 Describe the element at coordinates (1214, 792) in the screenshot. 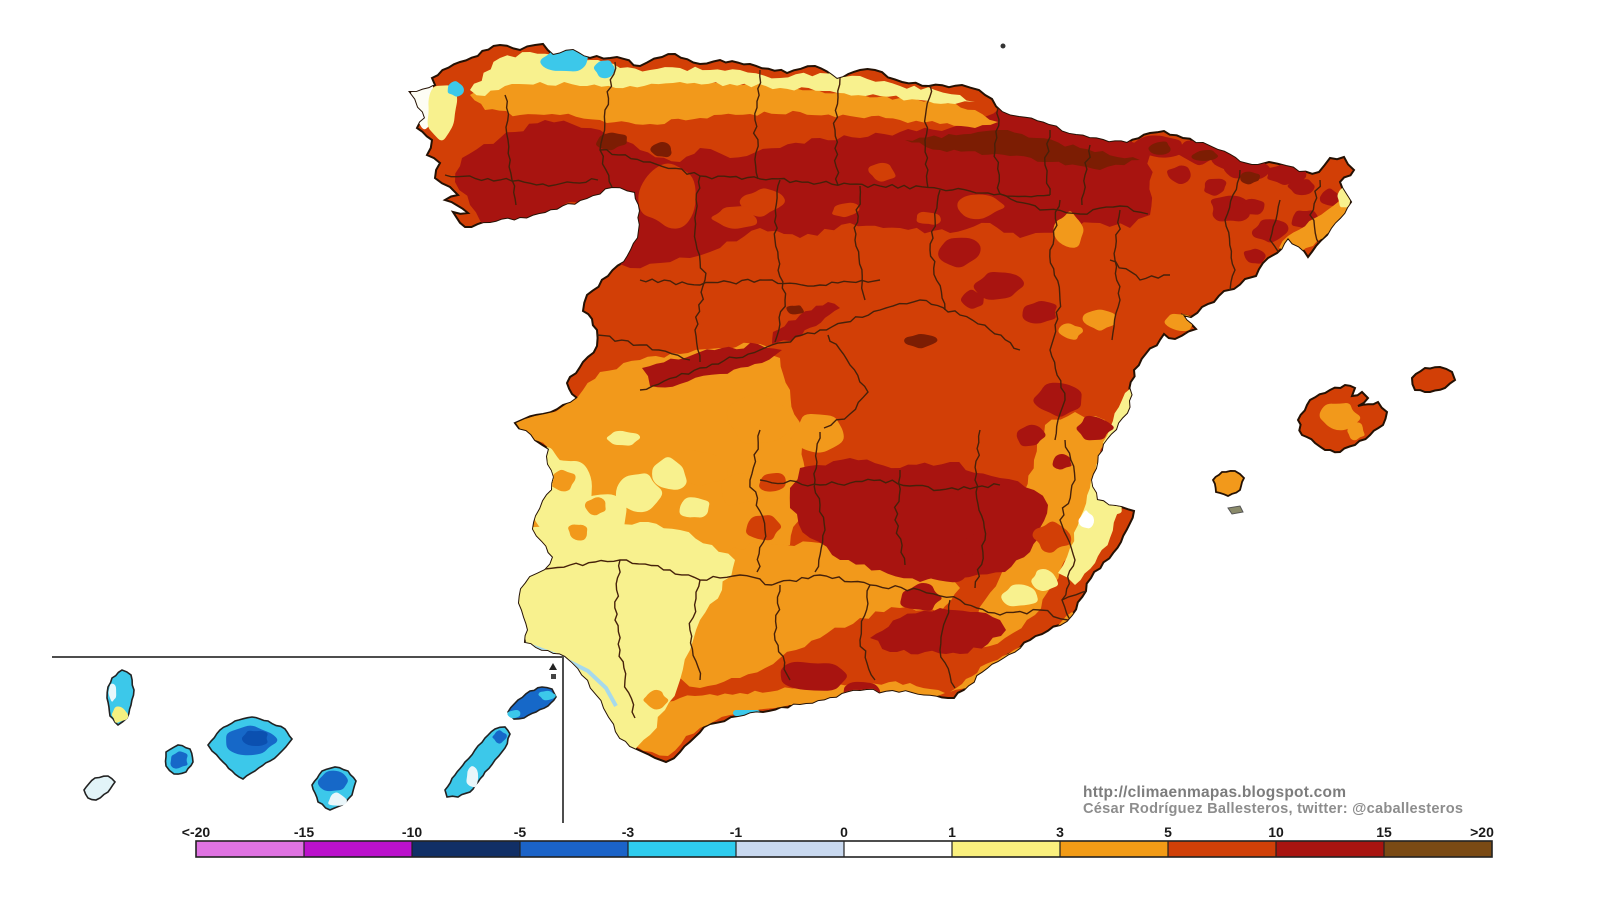

I see `svg-text:http://climaenmapas.blogspot.c: http://climaenmapas.blogspot.com` at that location.